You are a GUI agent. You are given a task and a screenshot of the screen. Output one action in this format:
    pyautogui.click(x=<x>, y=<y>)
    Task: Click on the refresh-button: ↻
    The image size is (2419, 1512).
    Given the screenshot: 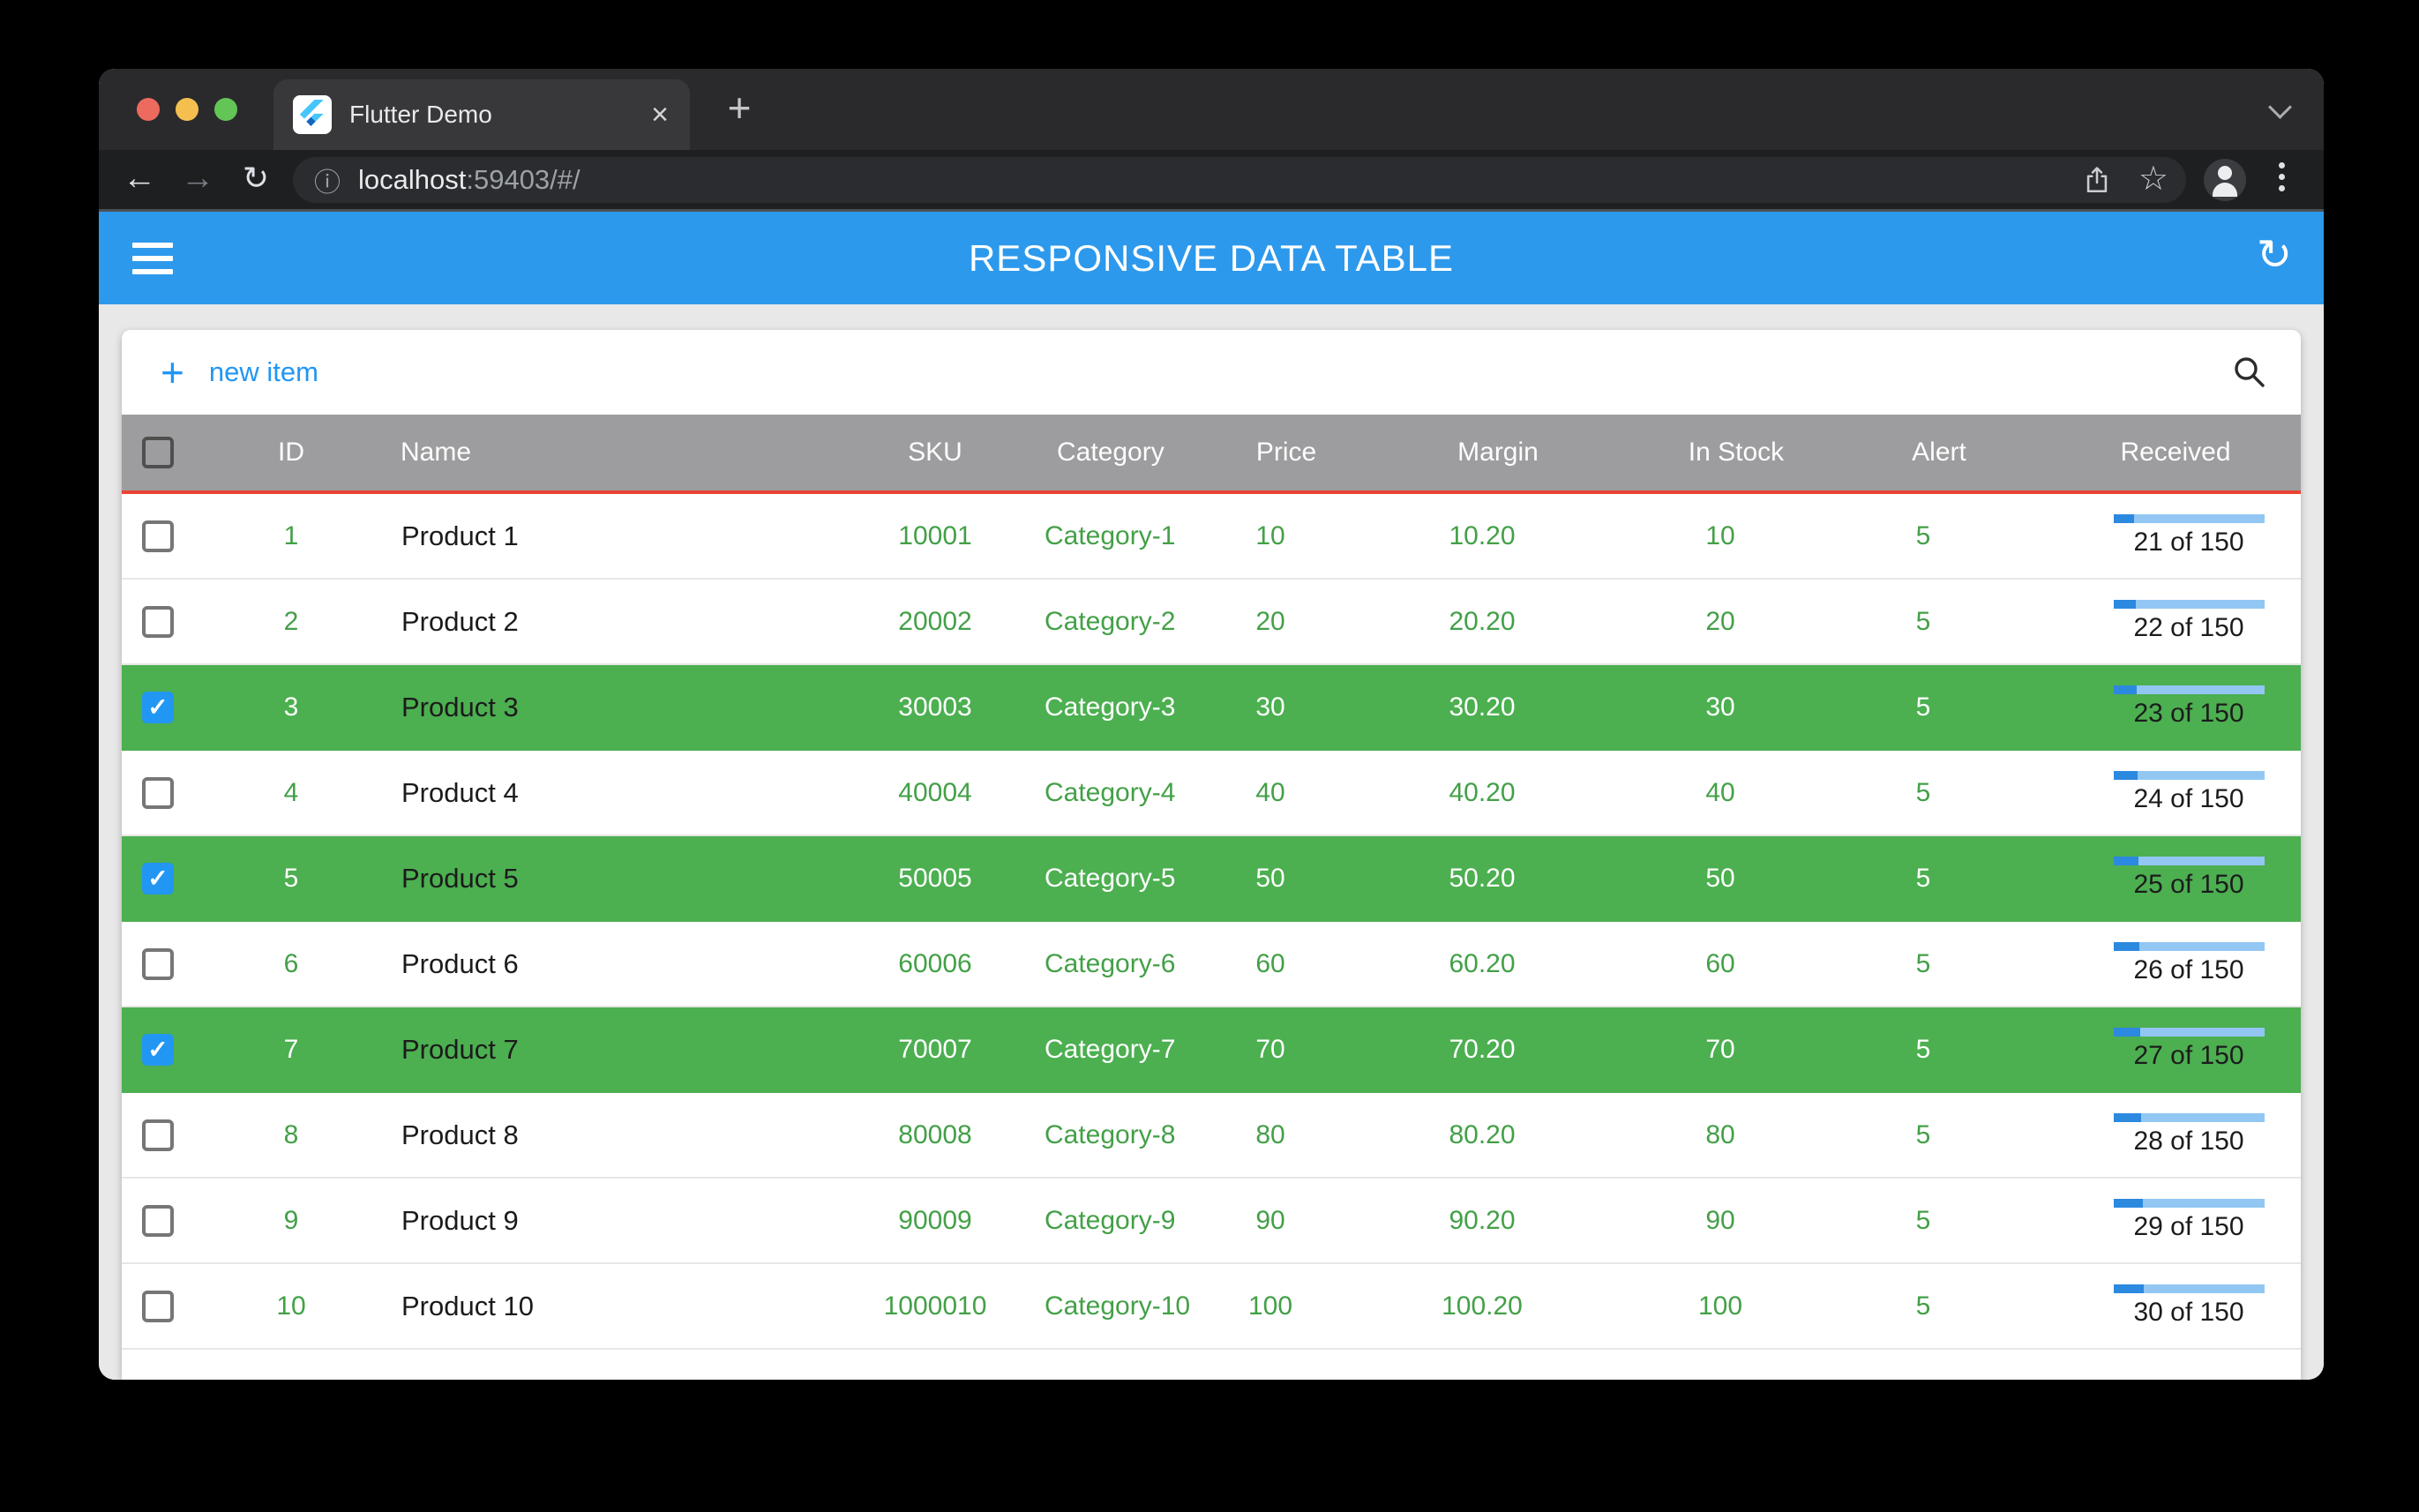 What is the action you would take?
    pyautogui.click(x=2275, y=255)
    